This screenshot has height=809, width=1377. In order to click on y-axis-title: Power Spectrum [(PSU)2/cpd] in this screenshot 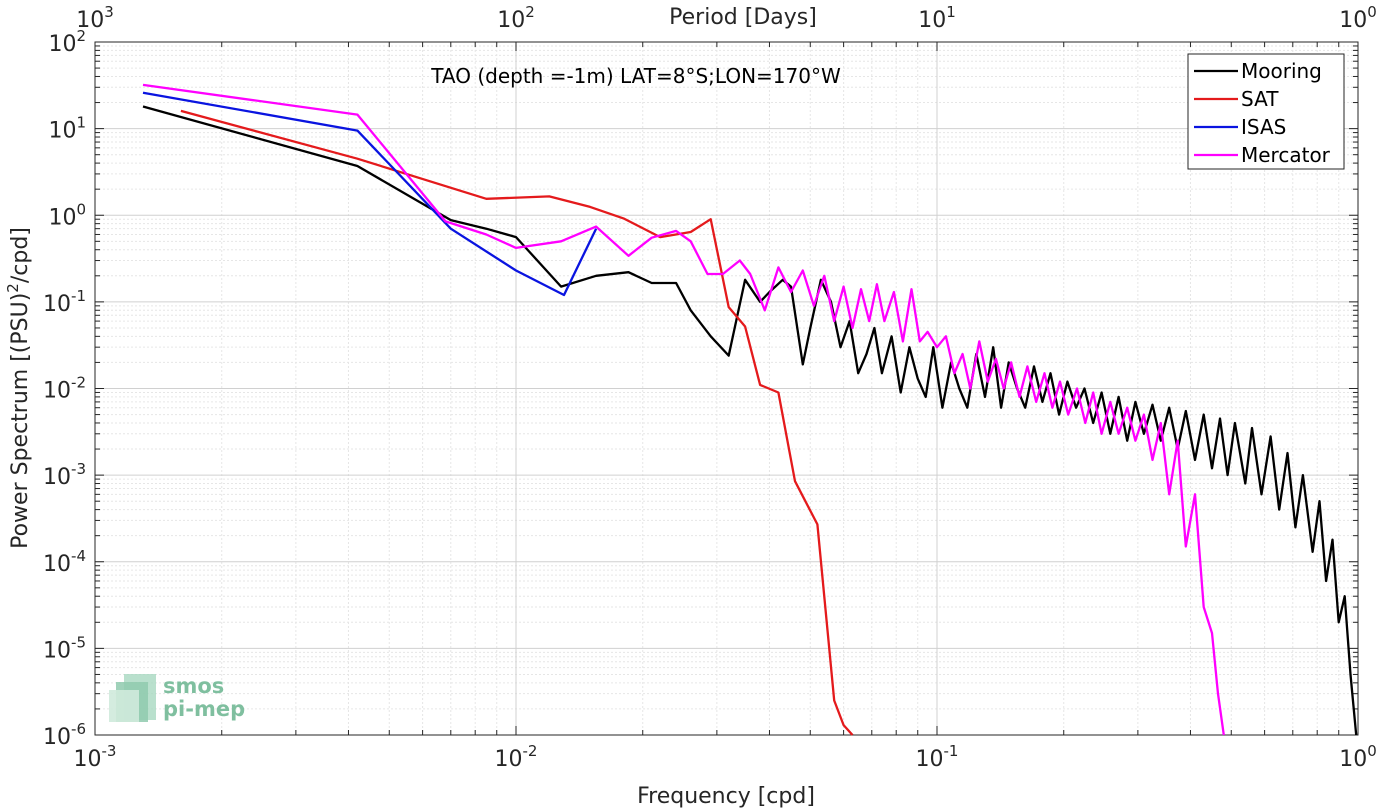, I will do `click(18, 388)`.